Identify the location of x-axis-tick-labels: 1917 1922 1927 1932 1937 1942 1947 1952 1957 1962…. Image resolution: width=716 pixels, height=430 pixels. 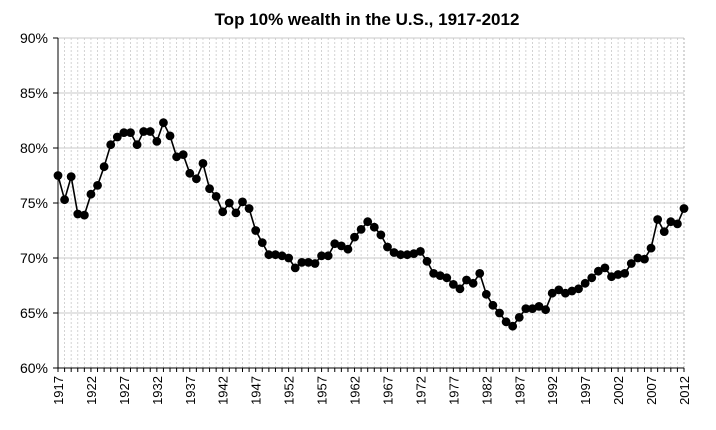
(371, 390).